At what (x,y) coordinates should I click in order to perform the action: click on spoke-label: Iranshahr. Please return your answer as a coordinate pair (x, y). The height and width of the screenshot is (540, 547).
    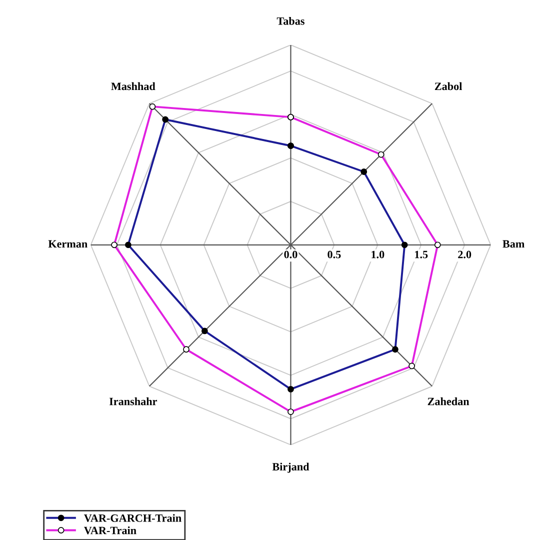
    Looking at the image, I should click on (133, 401).